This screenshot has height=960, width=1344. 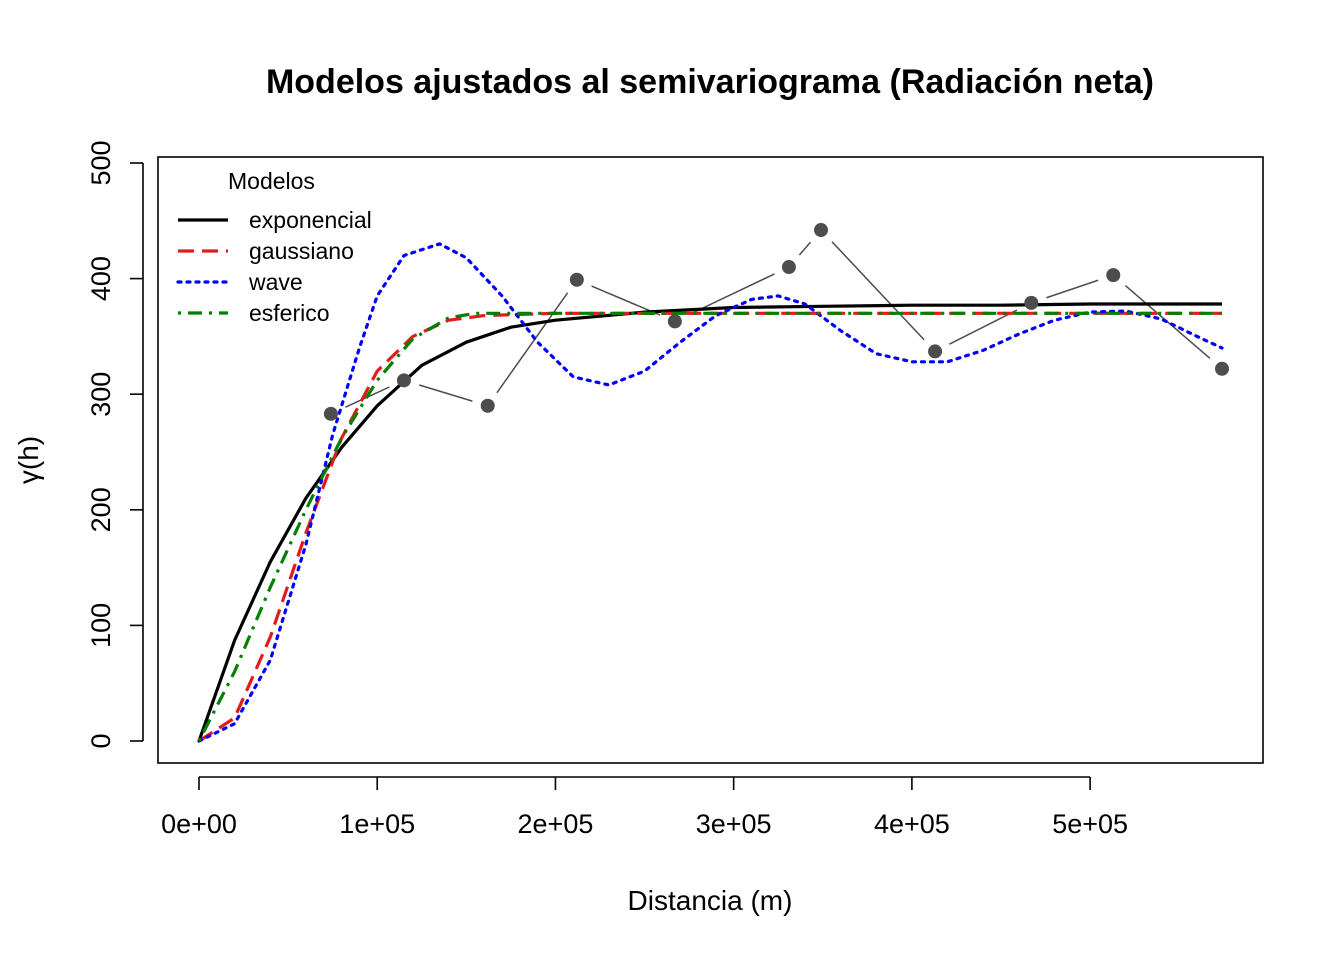 I want to click on x-tick-label: 1e+05, so click(x=377, y=824).